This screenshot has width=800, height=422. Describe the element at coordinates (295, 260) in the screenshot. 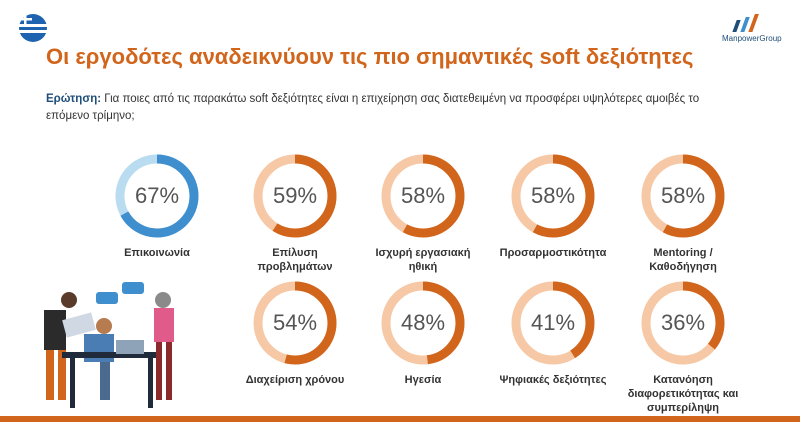

I see `category-label: Επίλυση προβλημάτων` at that location.